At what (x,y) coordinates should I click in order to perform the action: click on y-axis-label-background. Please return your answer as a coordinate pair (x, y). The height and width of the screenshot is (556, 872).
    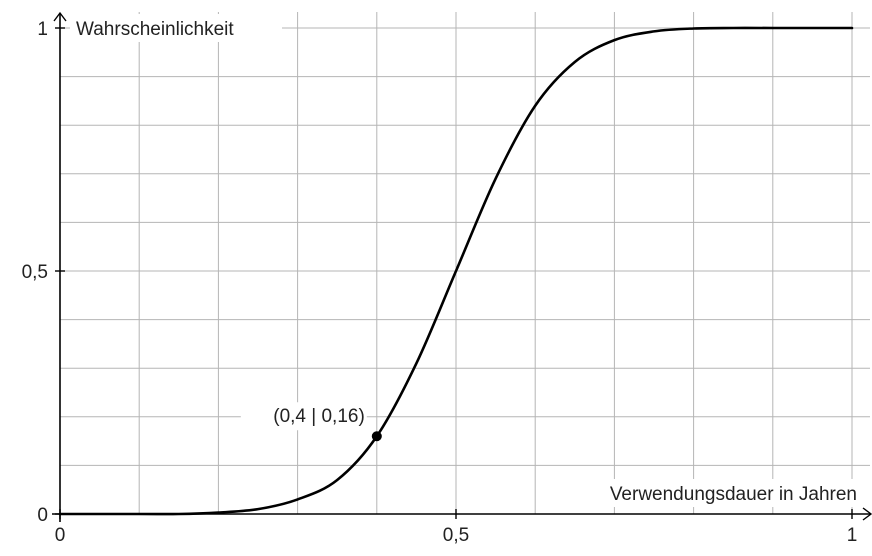
    Looking at the image, I should click on (176, 28).